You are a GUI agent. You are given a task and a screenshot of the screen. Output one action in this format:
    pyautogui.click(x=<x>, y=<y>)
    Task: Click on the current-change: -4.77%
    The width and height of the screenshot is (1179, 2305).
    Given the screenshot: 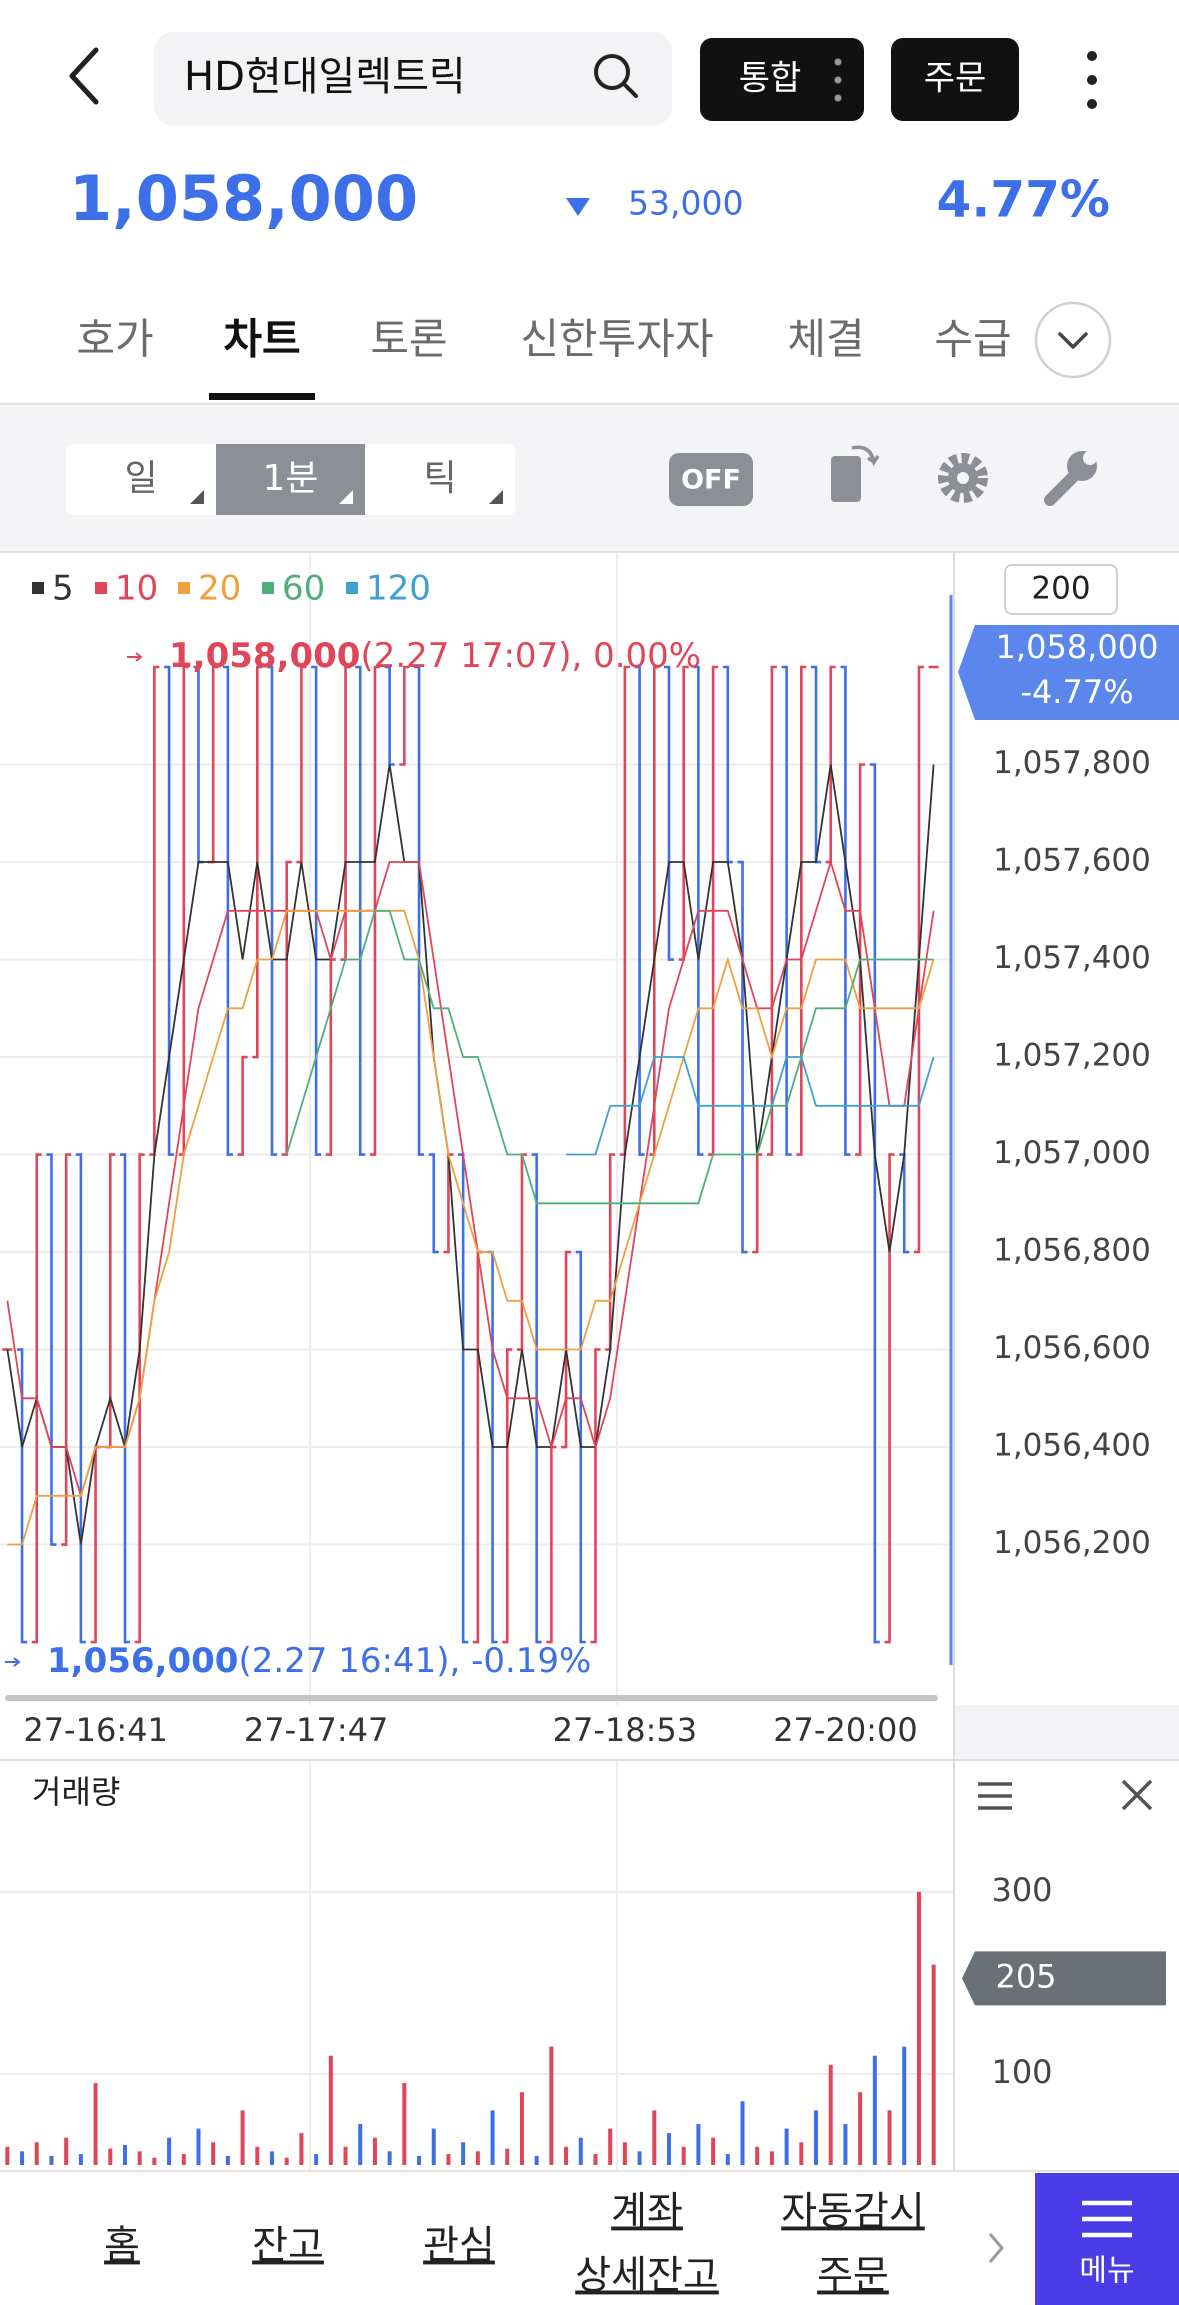 What is the action you would take?
    pyautogui.click(x=1076, y=692)
    